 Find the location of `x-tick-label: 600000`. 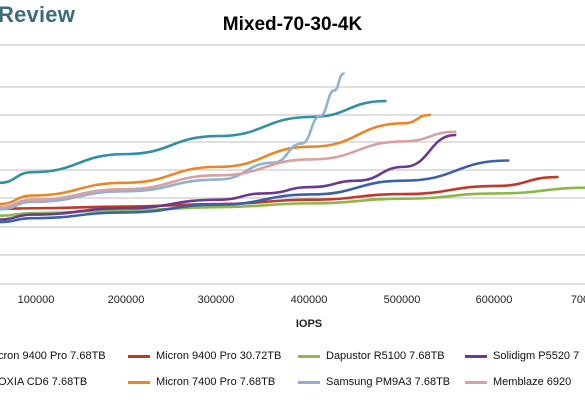

x-tick-label: 600000 is located at coordinates (494, 300).